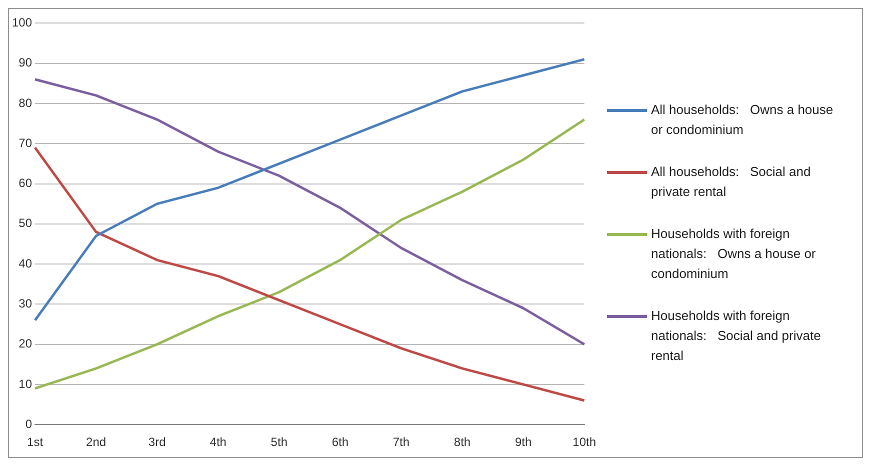  What do you see at coordinates (25, 263) in the screenshot?
I see `y-tick-label: 40` at bounding box center [25, 263].